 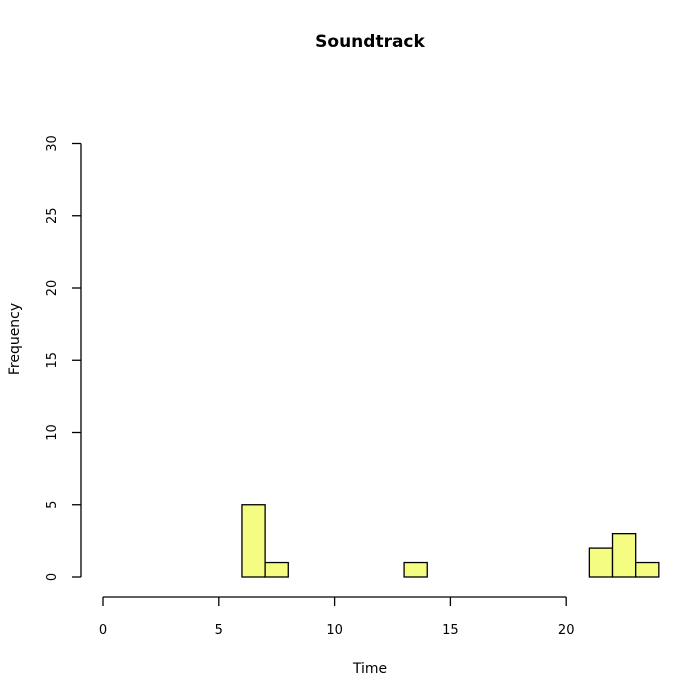 I want to click on y-axis: 0 5 10 15 20 25 30, so click(x=63, y=358).